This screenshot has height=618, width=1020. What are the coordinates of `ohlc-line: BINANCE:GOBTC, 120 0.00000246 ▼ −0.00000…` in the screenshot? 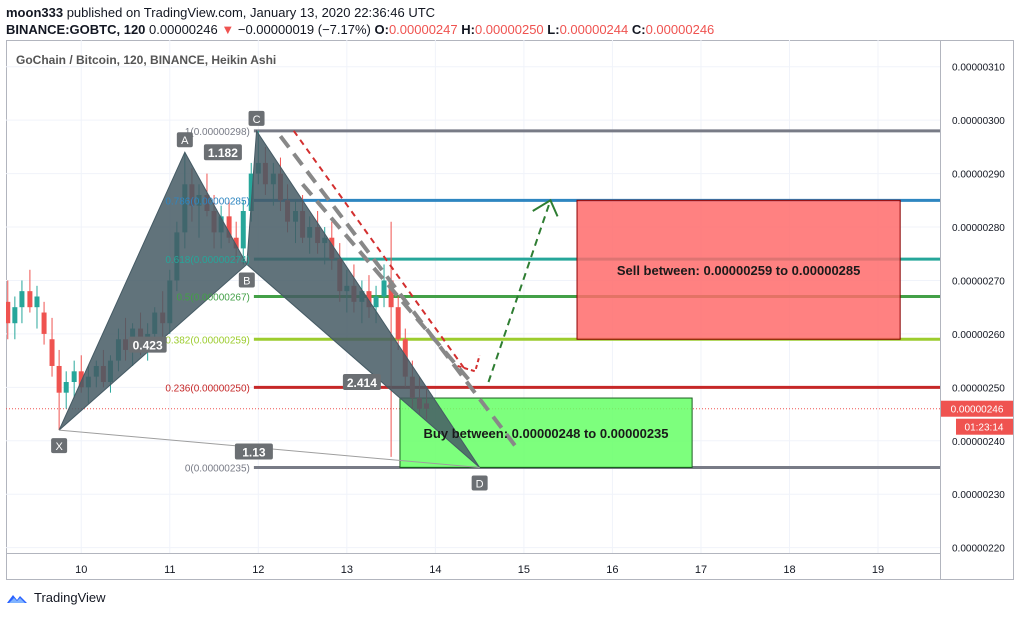 It's located at (360, 29).